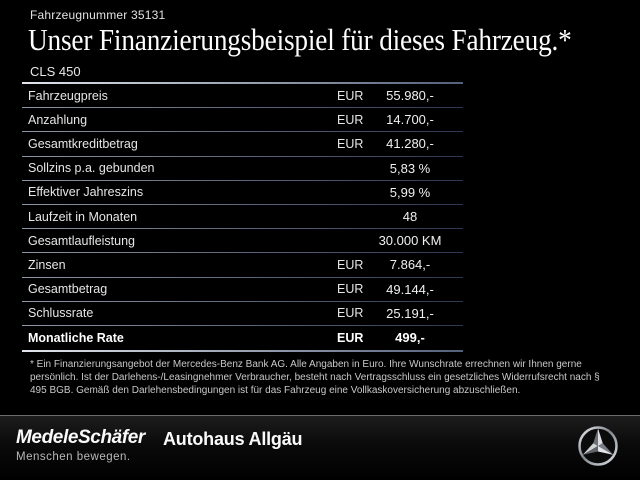  I want to click on row-label: Gesamtbetrag, so click(68, 289).